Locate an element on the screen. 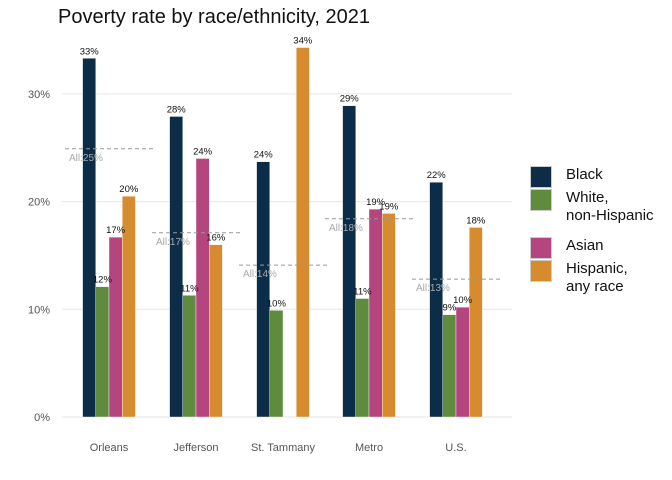 Image resolution: width=672 pixels, height=480 pixels. chart-title: Poverty rate by race/ethnicity, 2021 is located at coordinates (214, 17).